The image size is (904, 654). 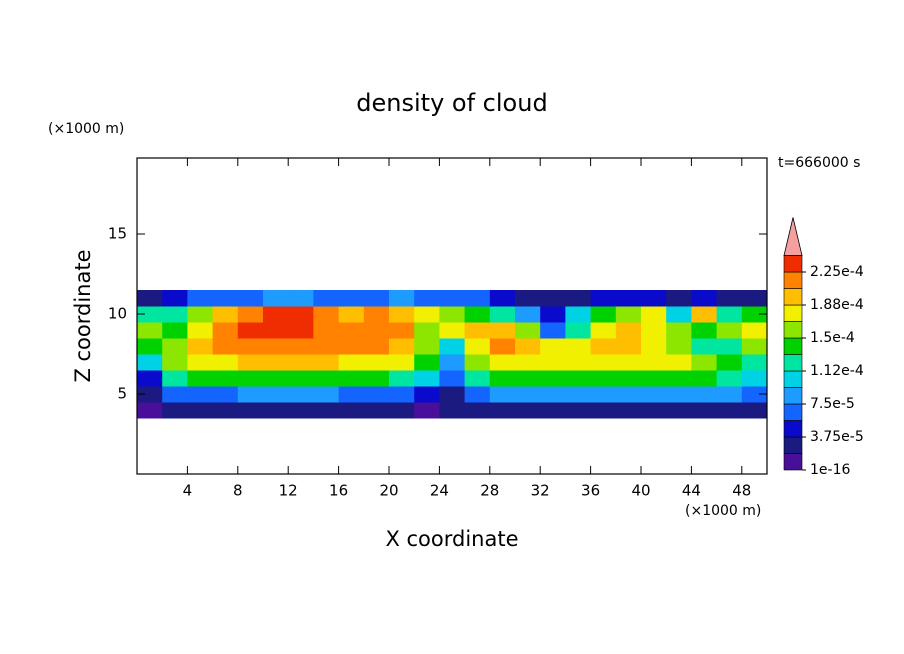 I want to click on x-axis-label: X coordinate, so click(x=451, y=539).